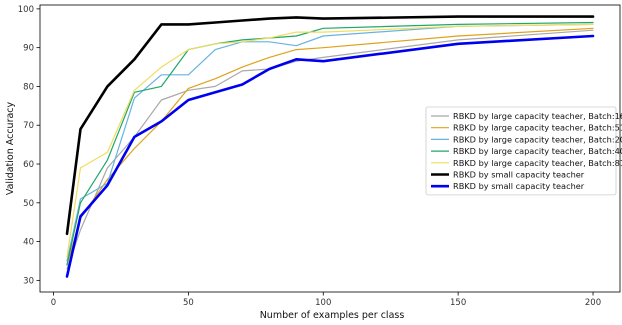 This screenshot has height=325, width=622. I want to click on y-tick-label: 90, so click(28, 49).